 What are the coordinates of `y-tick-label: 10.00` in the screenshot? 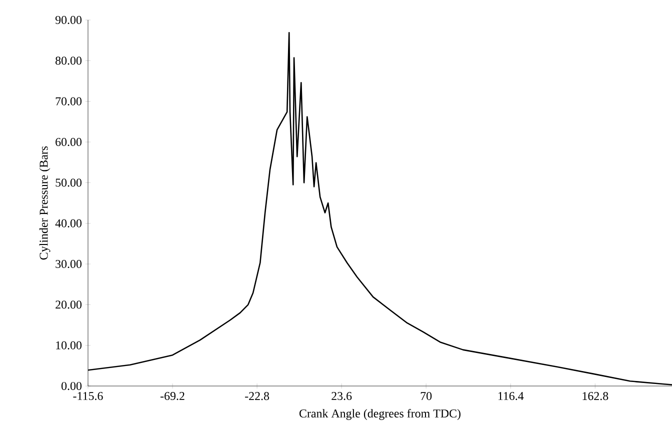 It's located at (69, 345).